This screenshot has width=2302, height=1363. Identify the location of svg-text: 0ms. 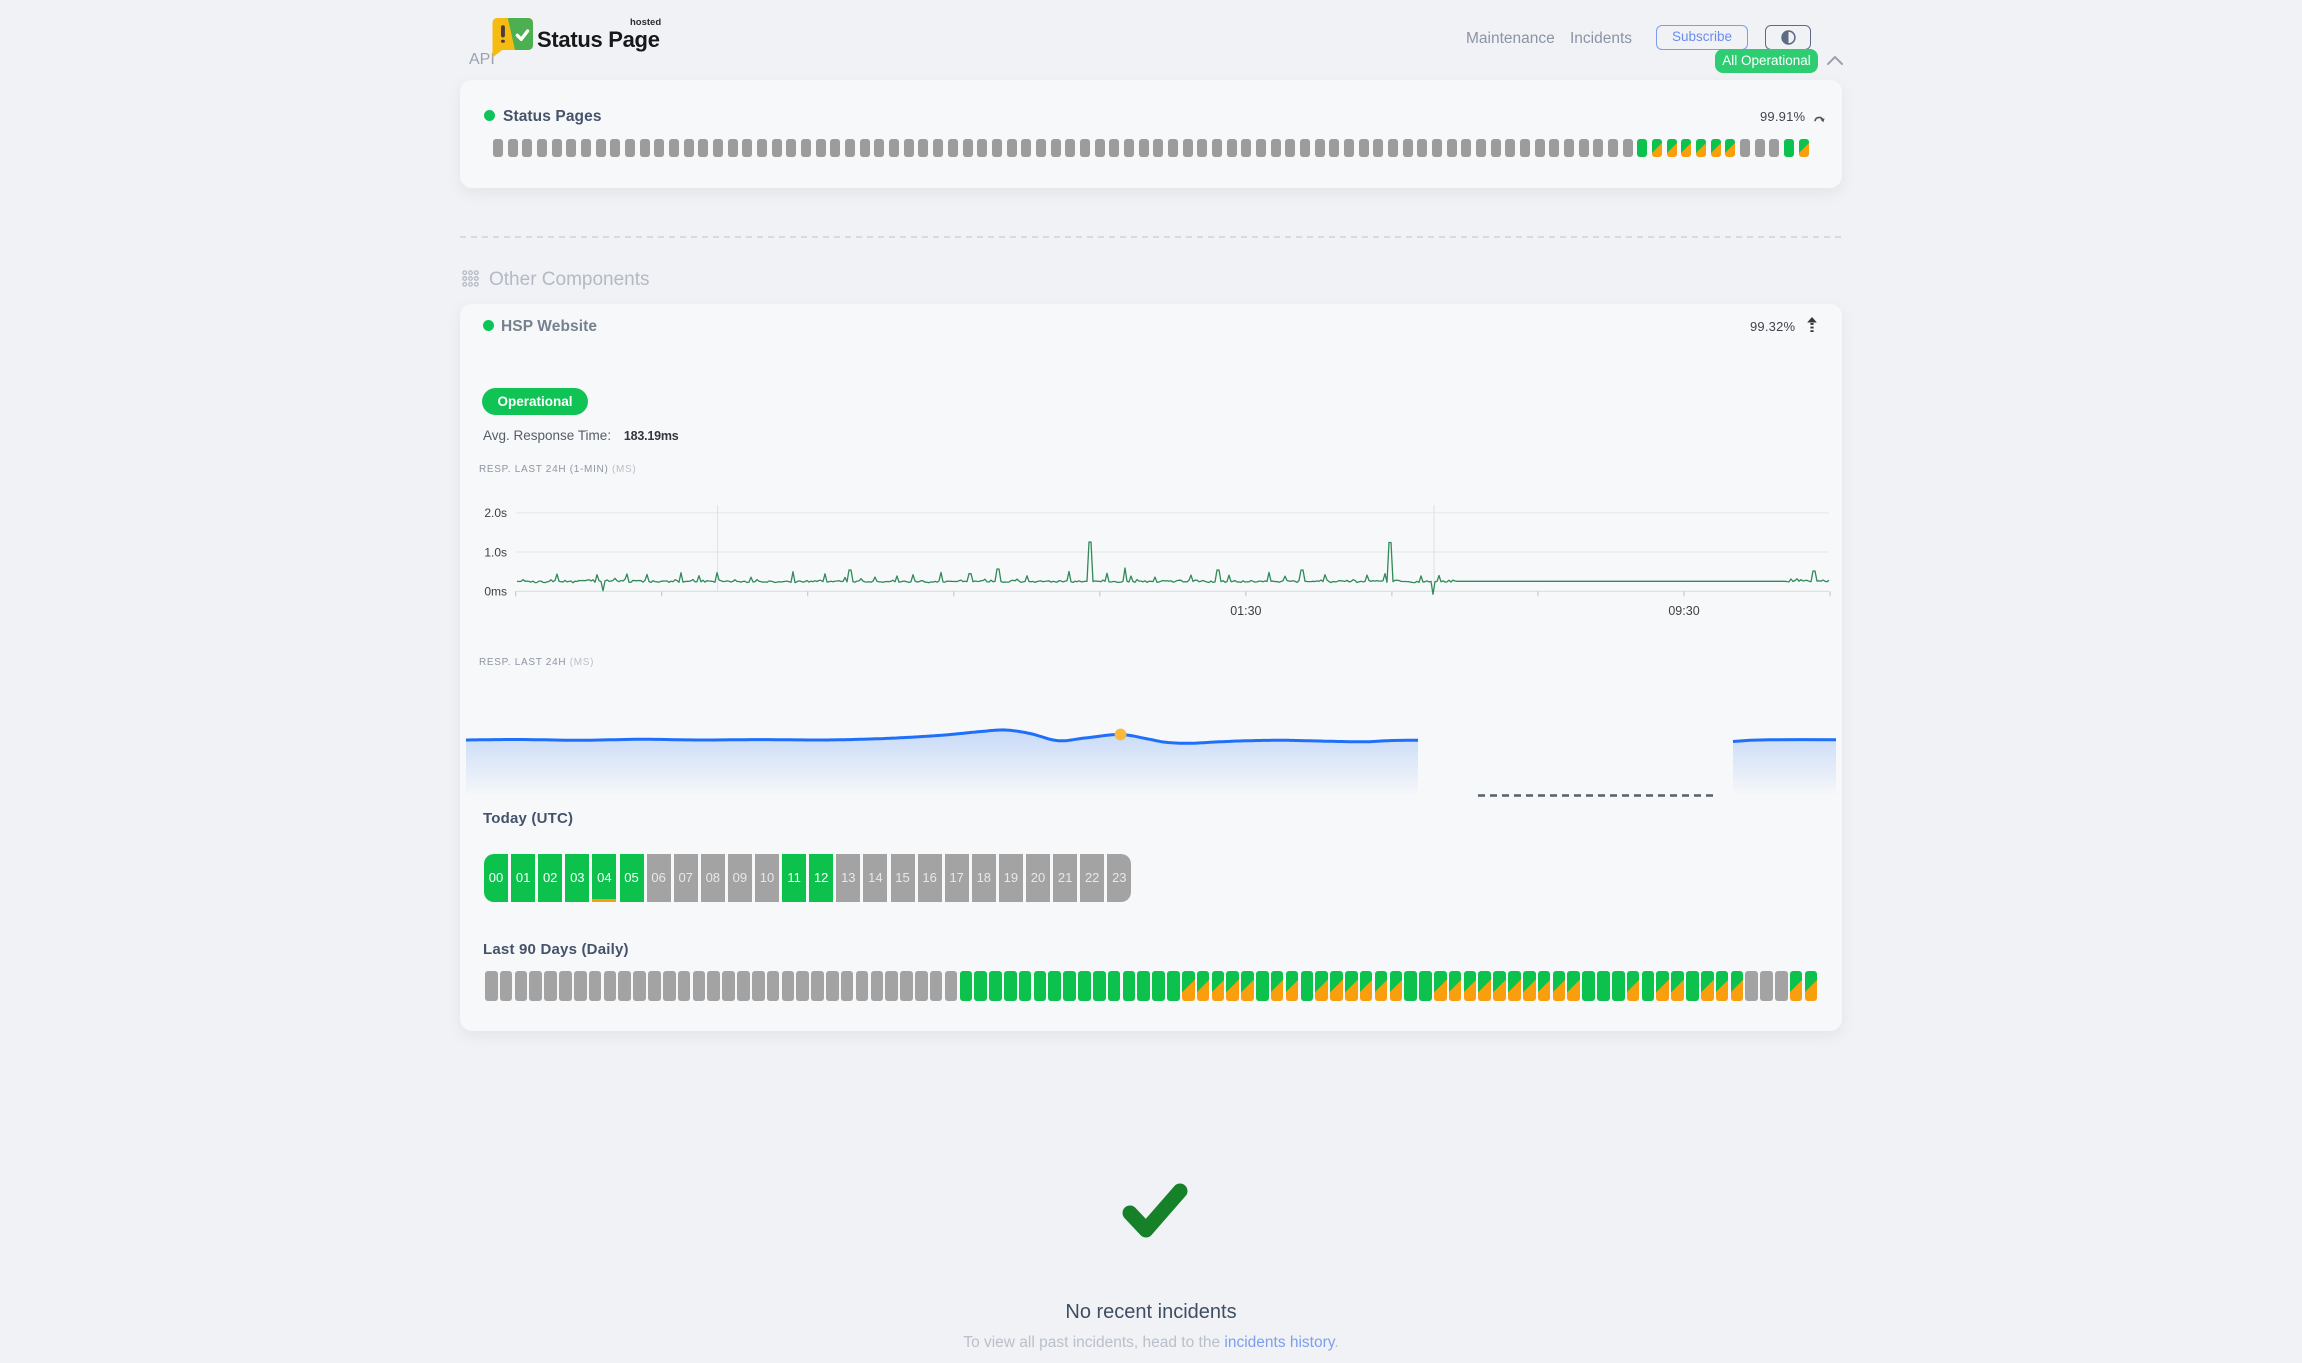
(495, 592).